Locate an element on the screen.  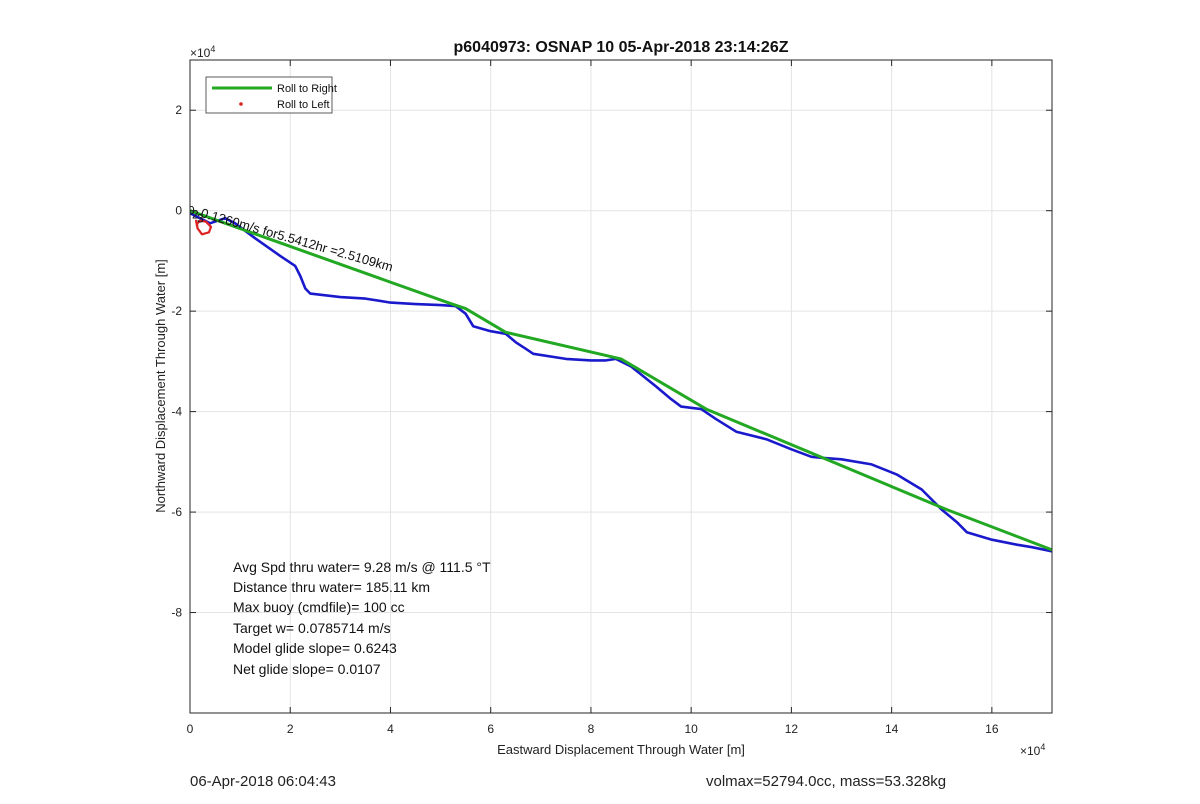
stat-model-glide-slope: Model glide slope= 0.6243 is located at coordinates (315, 648).